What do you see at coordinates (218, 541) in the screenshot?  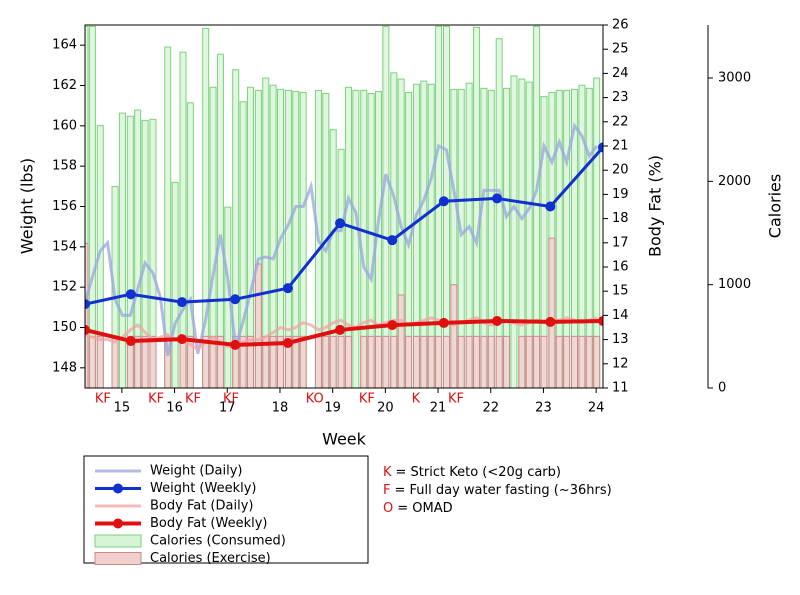 I see `legend-label: Calories (Consumed)` at bounding box center [218, 541].